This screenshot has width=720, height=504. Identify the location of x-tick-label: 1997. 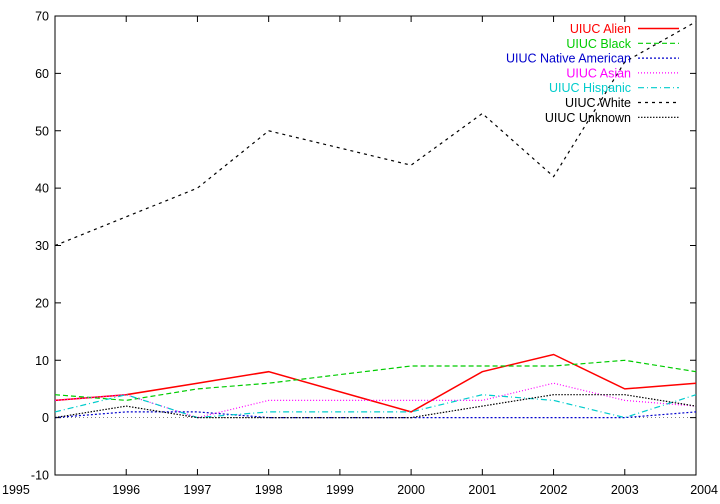
(198, 490).